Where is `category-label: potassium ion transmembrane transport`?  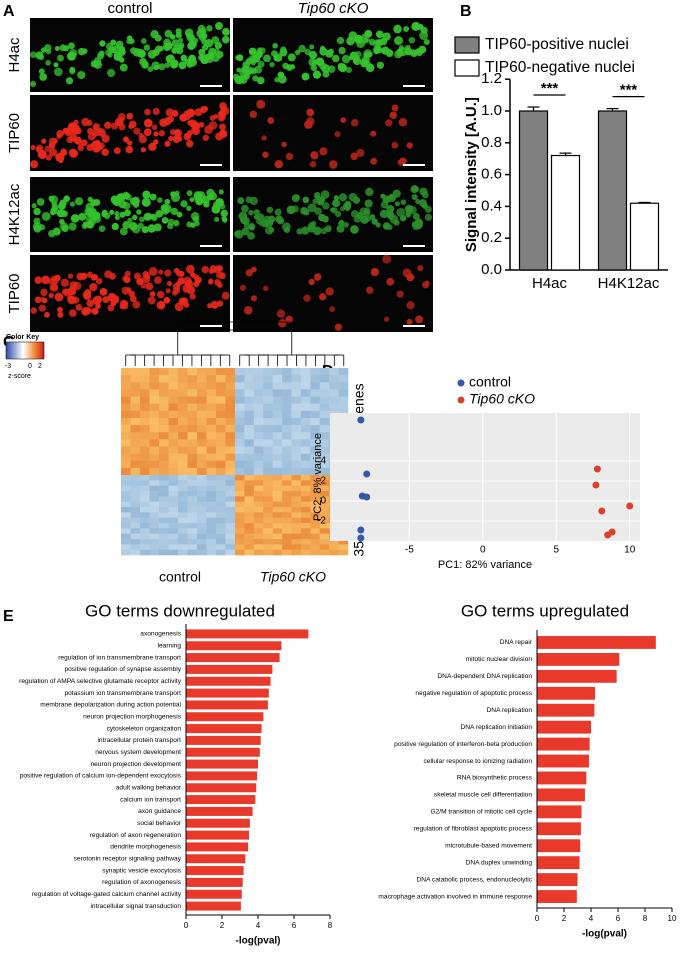
category-label: potassium ion transmembrane transport is located at coordinates (122, 693).